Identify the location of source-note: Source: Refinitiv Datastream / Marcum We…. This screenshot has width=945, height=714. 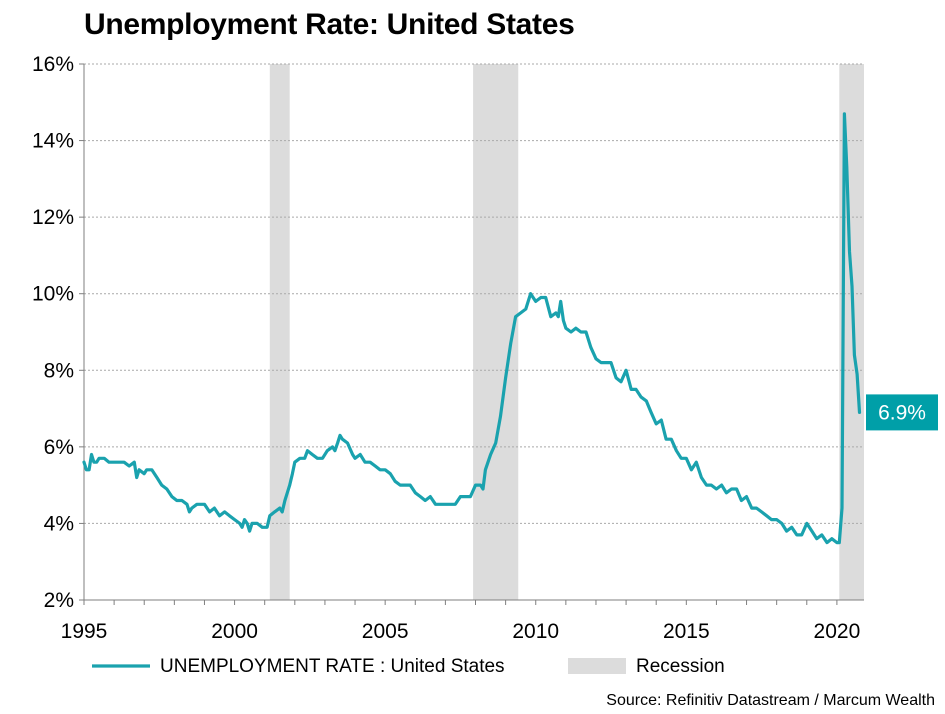
(770, 700).